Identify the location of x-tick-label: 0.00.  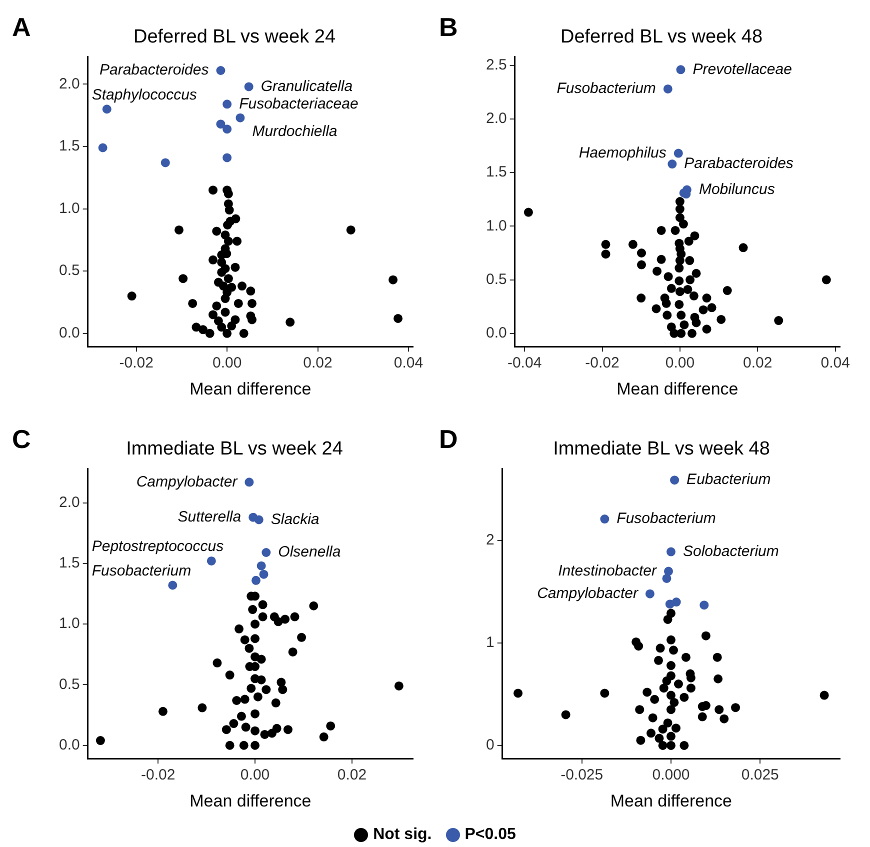
(255, 775).